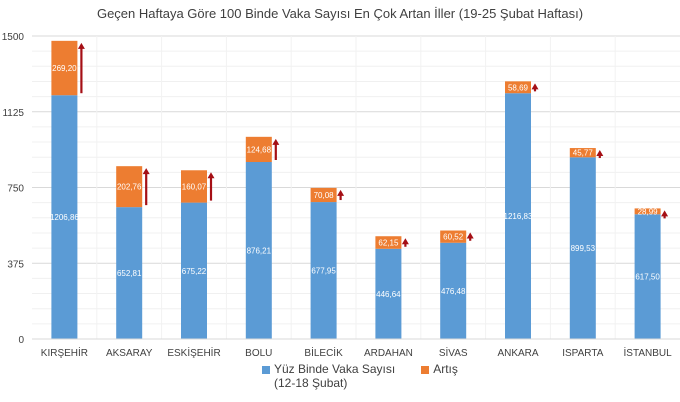 Image resolution: width=680 pixels, height=402 pixels. What do you see at coordinates (323, 352) in the screenshot?
I see `x-tick-label: BİLECİK` at bounding box center [323, 352].